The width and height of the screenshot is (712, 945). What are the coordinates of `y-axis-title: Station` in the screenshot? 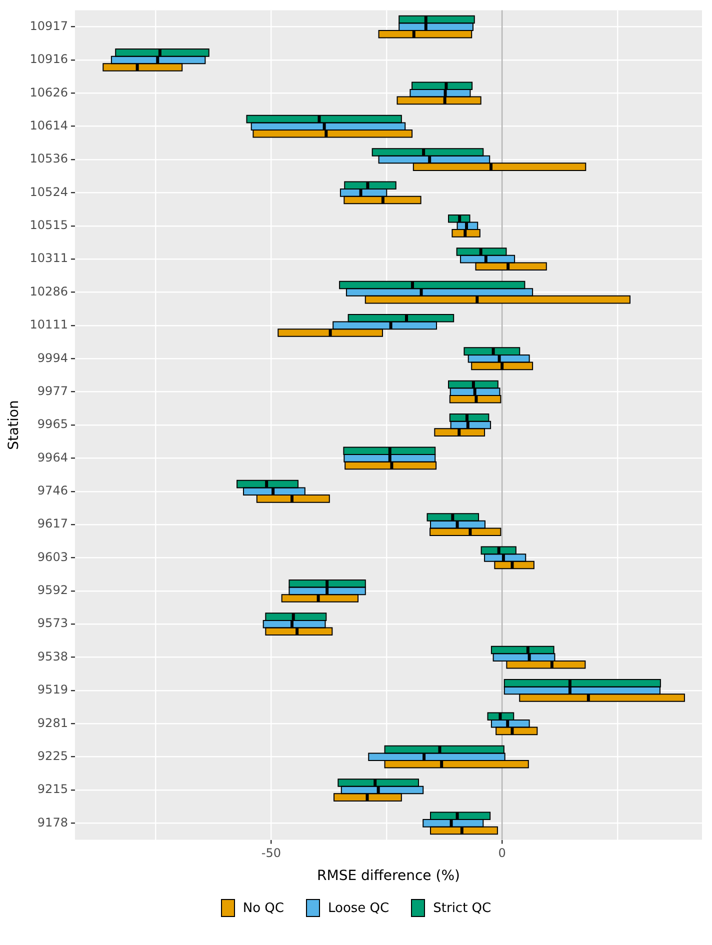 It's located at (14, 425).